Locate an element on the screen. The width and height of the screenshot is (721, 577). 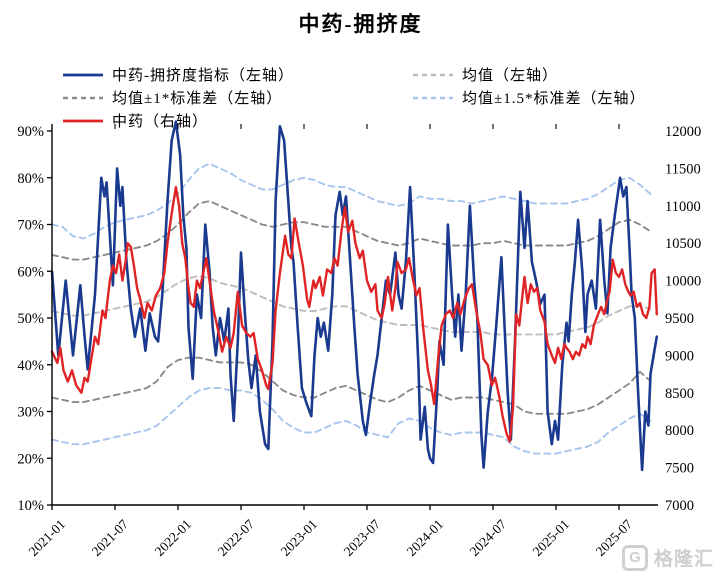
x-axis-label: 2024-07 is located at coordinates (488, 537).